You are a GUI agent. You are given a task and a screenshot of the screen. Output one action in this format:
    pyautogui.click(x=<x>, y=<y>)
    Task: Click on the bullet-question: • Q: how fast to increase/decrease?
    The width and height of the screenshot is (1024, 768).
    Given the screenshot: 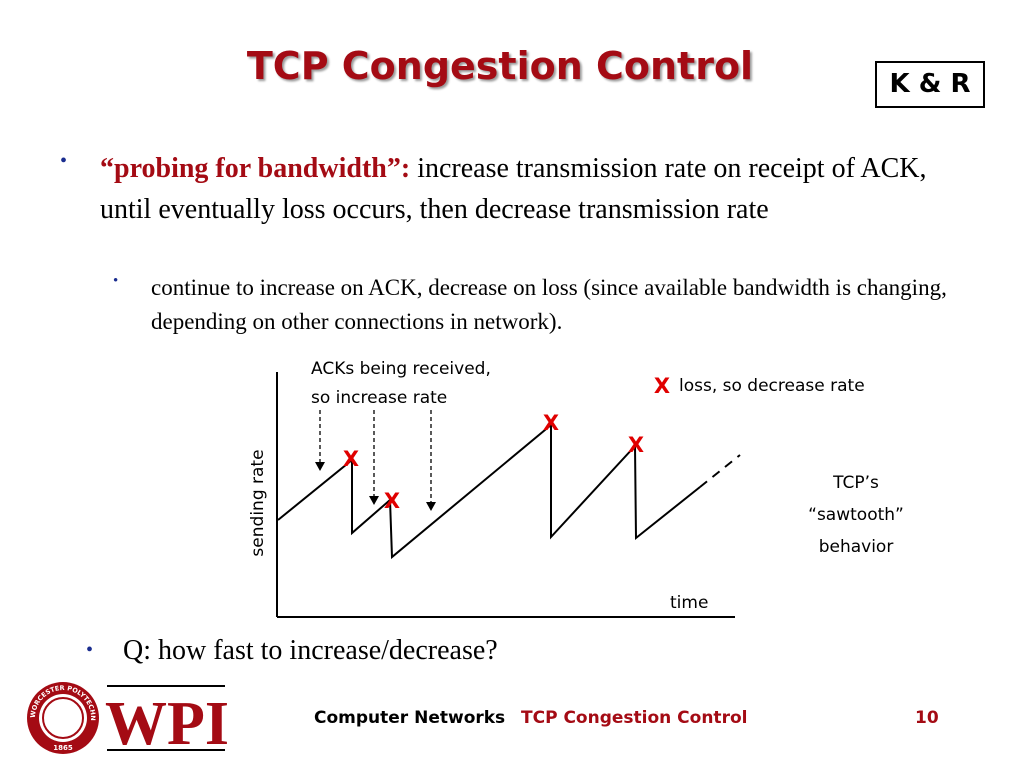 What is the action you would take?
    pyautogui.click(x=292, y=651)
    